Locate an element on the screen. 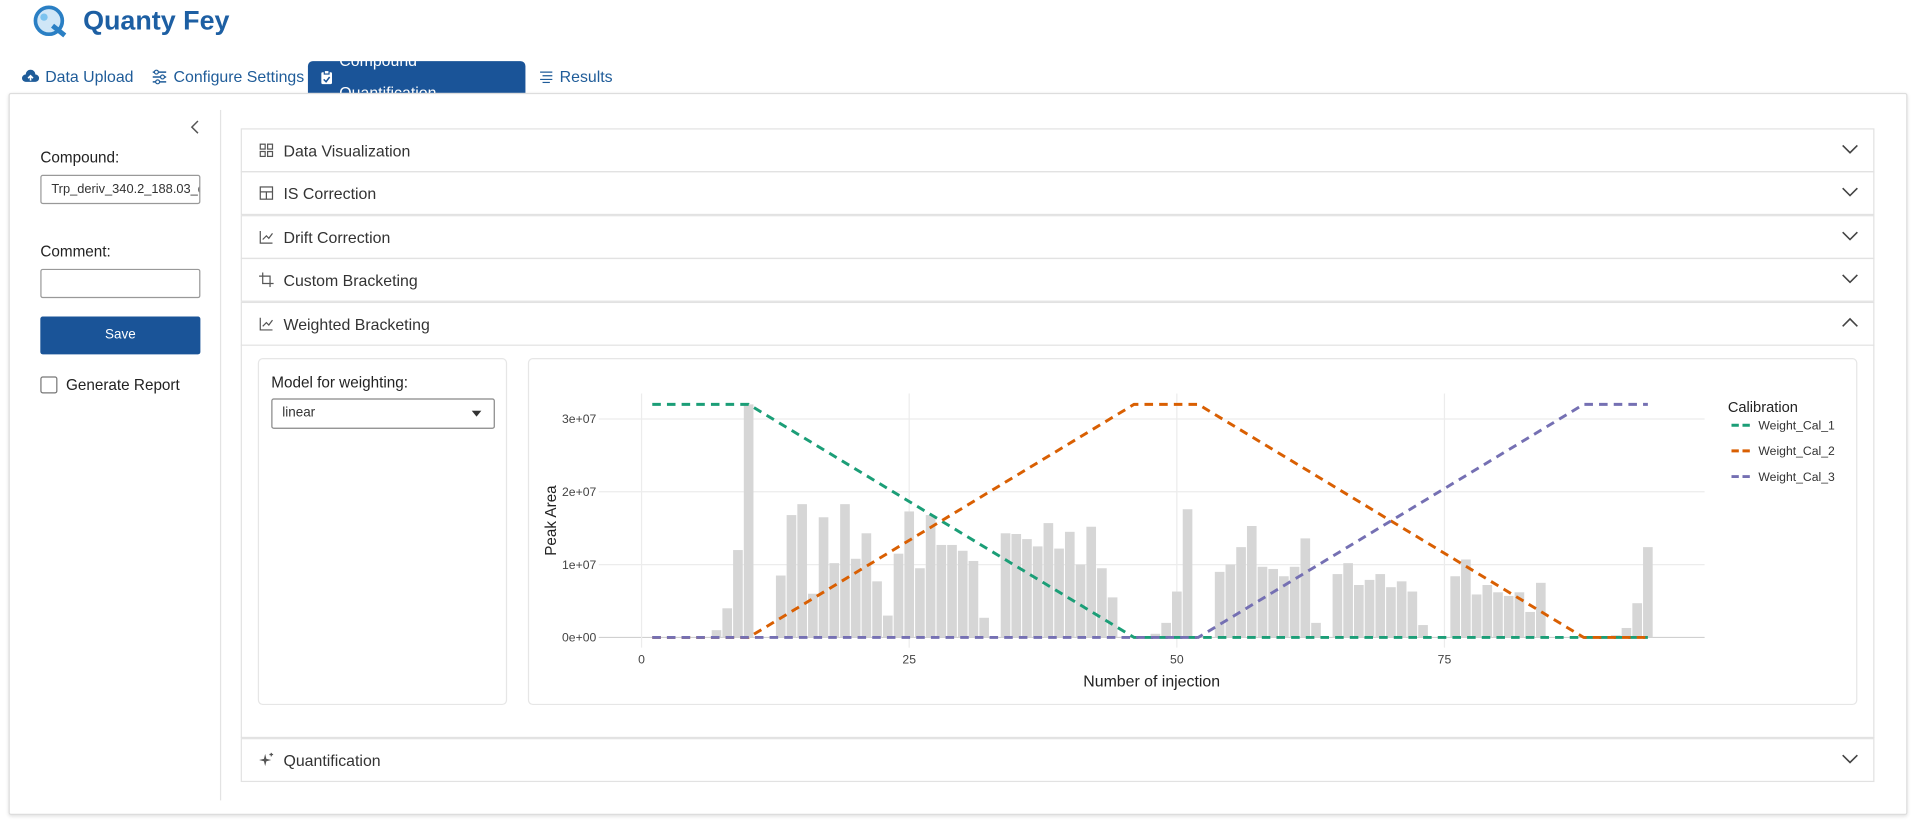 This screenshot has width=1916, height=822. y-tick-label: 2e+07 is located at coordinates (579, 492).